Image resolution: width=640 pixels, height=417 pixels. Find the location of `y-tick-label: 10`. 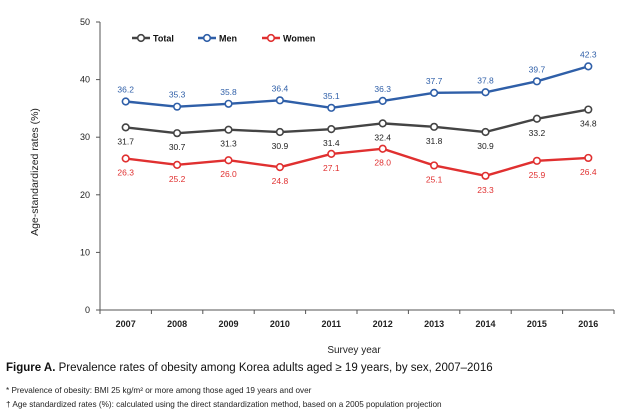

y-tick-label: 10 is located at coordinates (85, 252).